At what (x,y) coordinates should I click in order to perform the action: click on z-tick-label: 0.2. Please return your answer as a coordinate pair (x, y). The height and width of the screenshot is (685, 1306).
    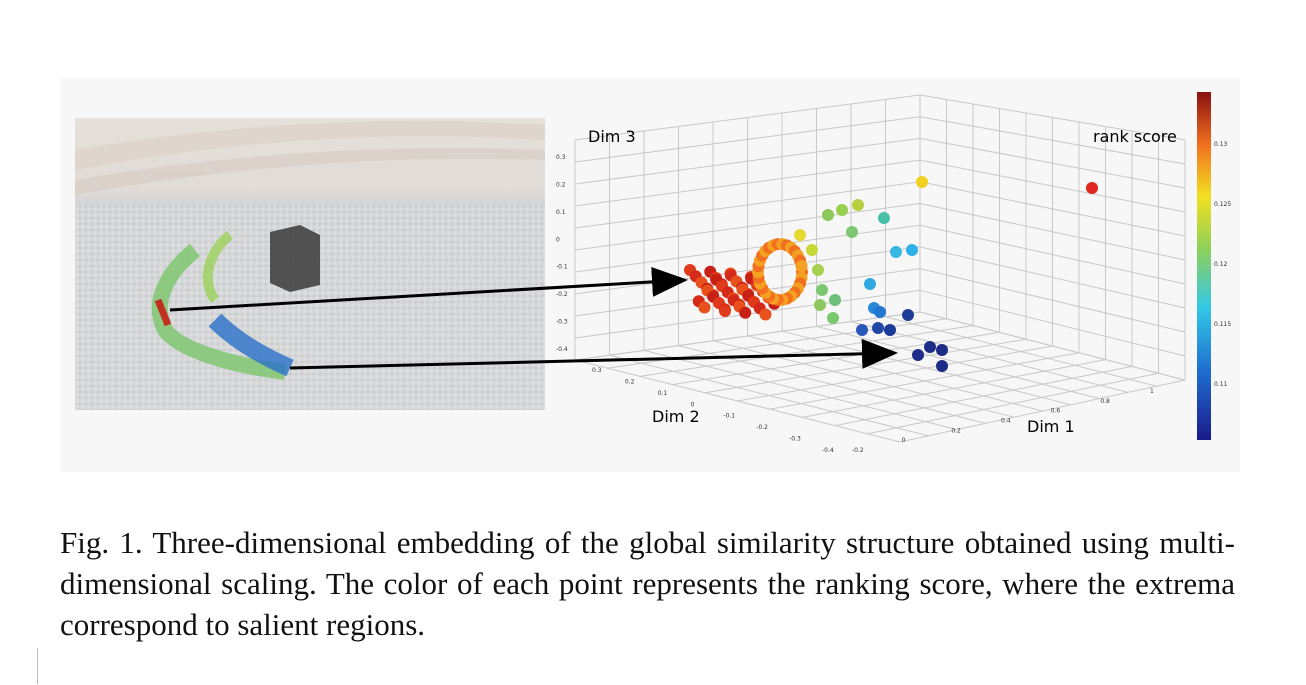
    Looking at the image, I should click on (561, 184).